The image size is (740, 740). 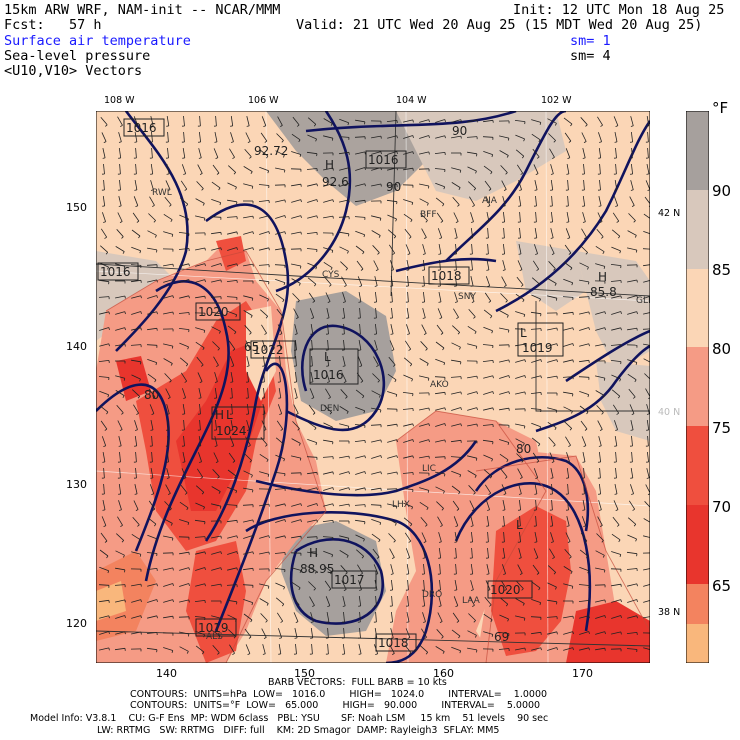 I want to click on colorbar-level: 70, so click(x=722, y=507).